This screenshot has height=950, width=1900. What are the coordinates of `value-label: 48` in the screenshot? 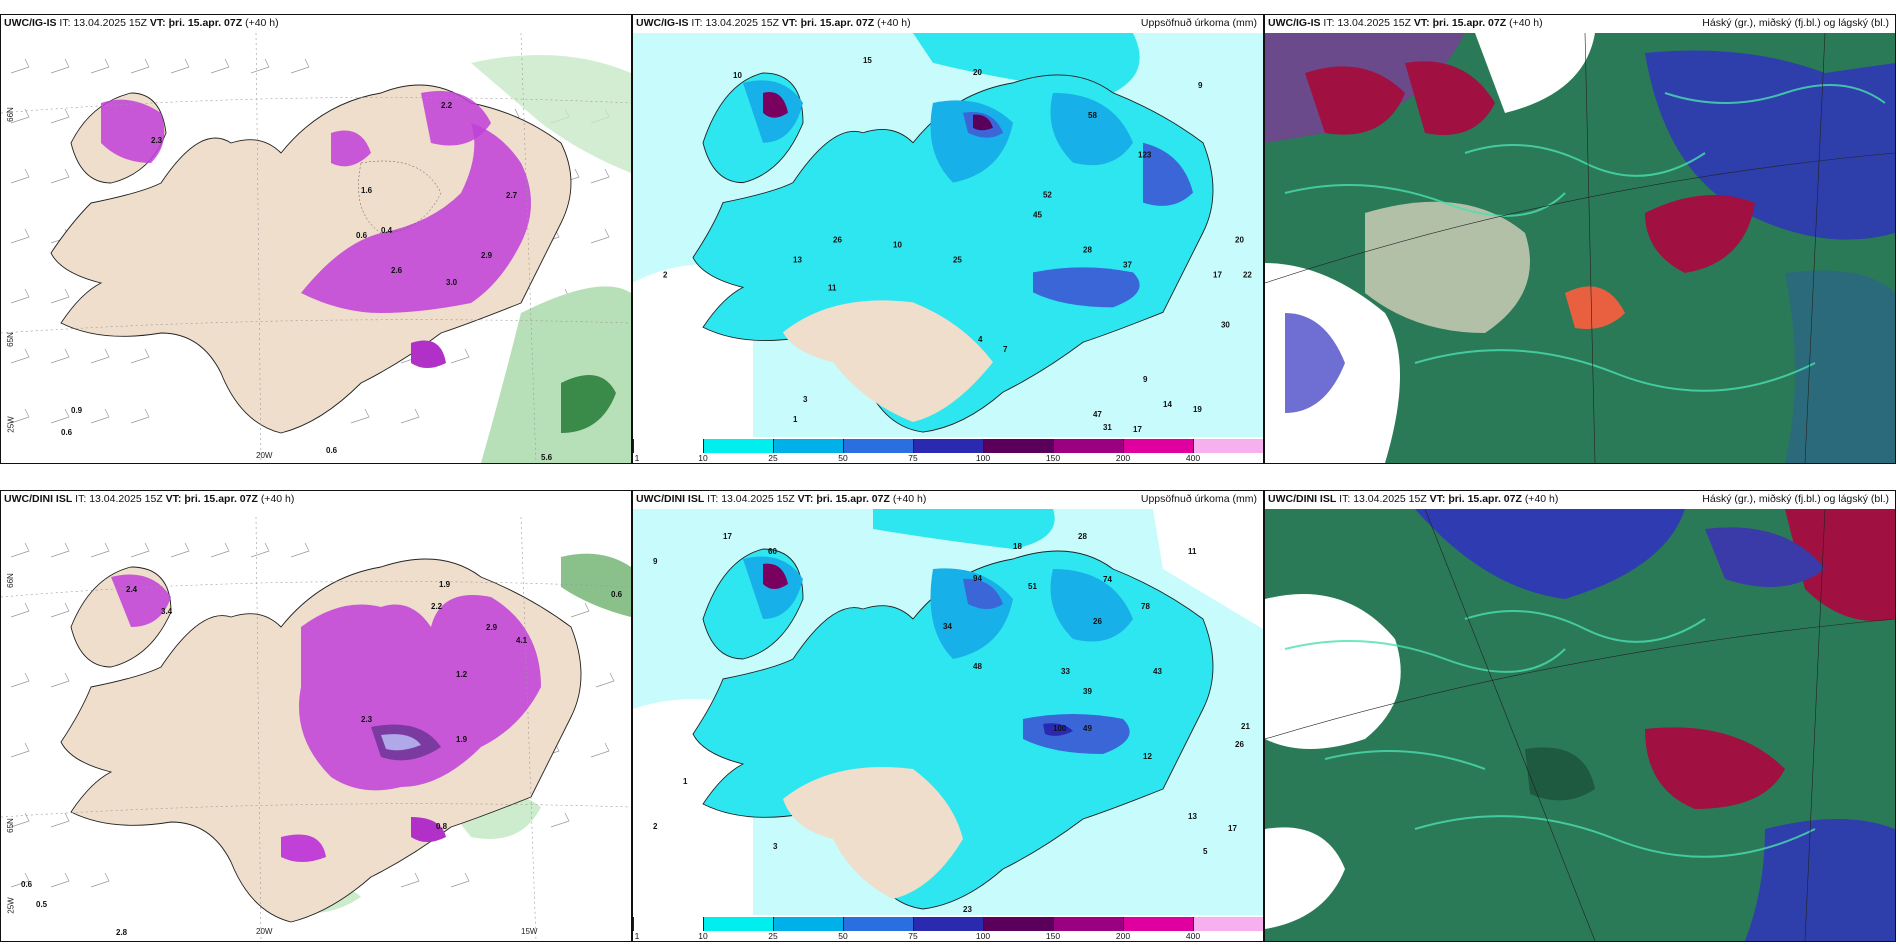 It's located at (977, 666).